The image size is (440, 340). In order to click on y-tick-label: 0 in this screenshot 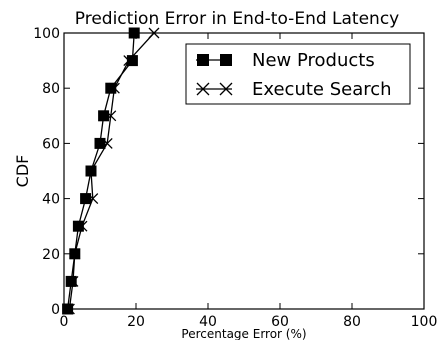, I will do `click(55, 310)`.